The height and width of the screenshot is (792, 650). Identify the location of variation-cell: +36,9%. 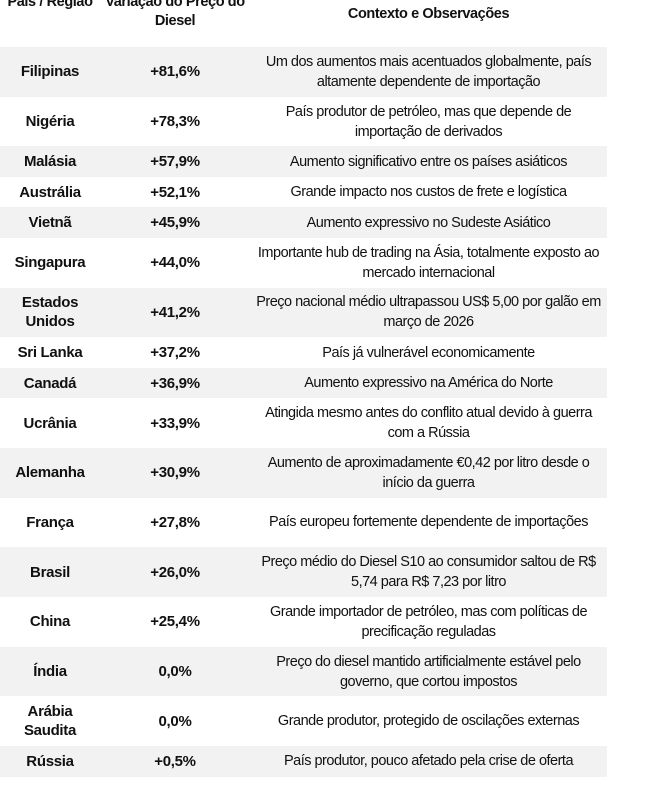
(175, 383).